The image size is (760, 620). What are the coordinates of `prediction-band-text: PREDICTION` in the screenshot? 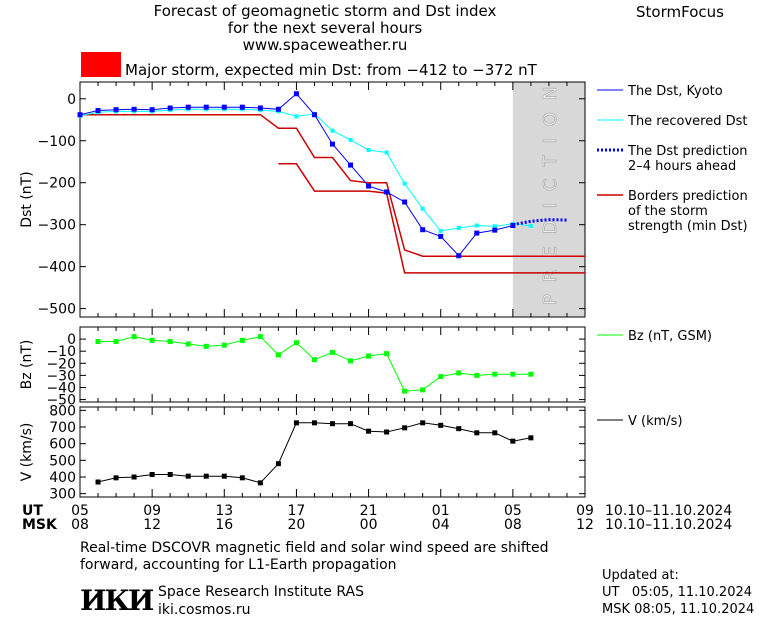 It's located at (550, 190).